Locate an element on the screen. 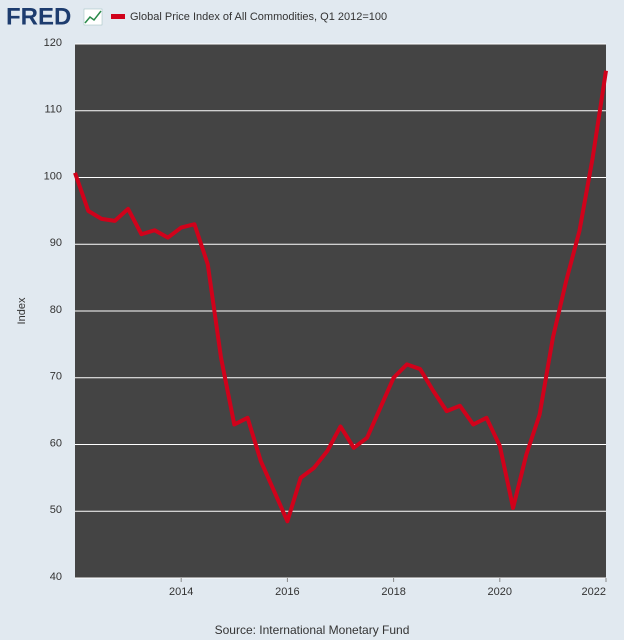 The image size is (624, 640). y-tick-label: 60 is located at coordinates (56, 443).